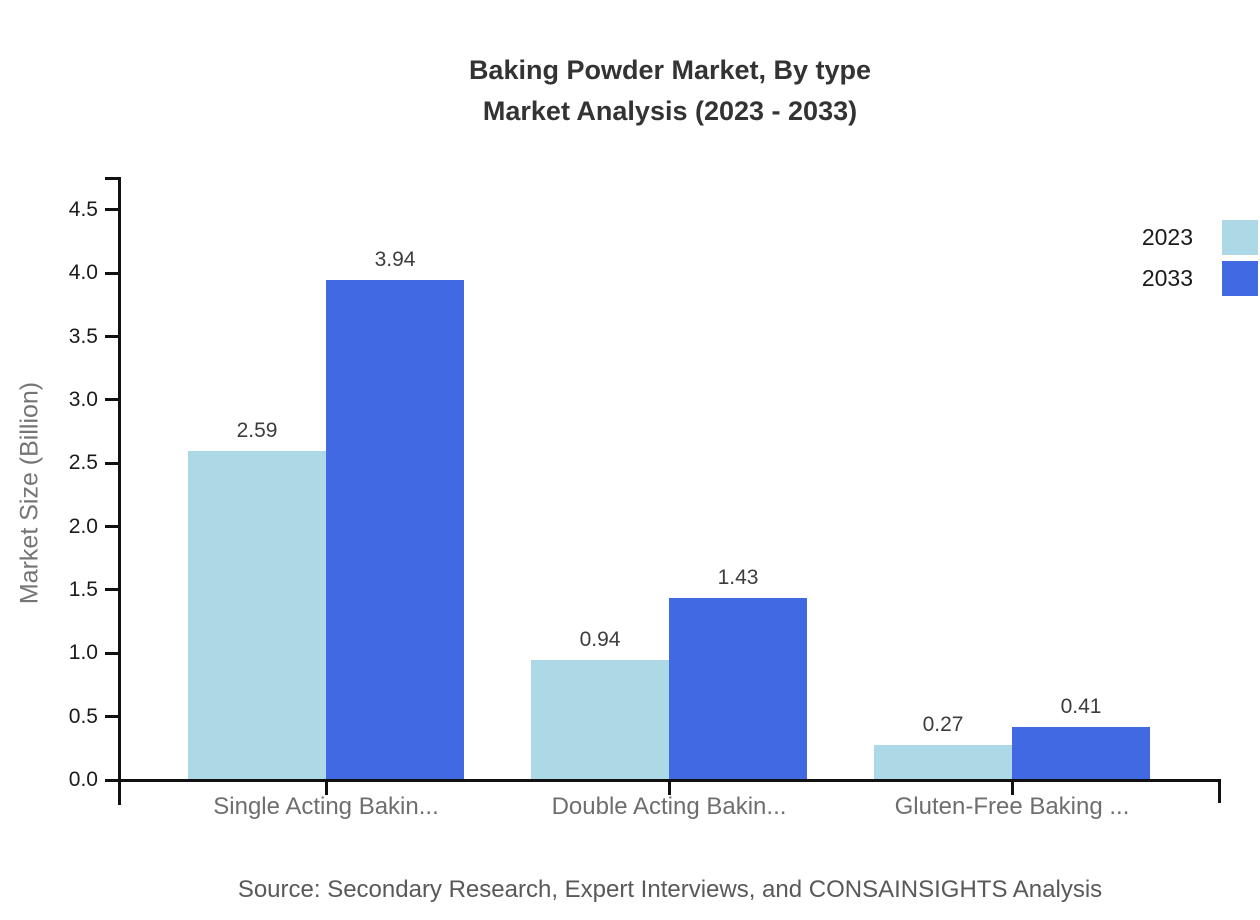  What do you see at coordinates (83, 653) in the screenshot?
I see `y-axis-tick-label: 1.0` at bounding box center [83, 653].